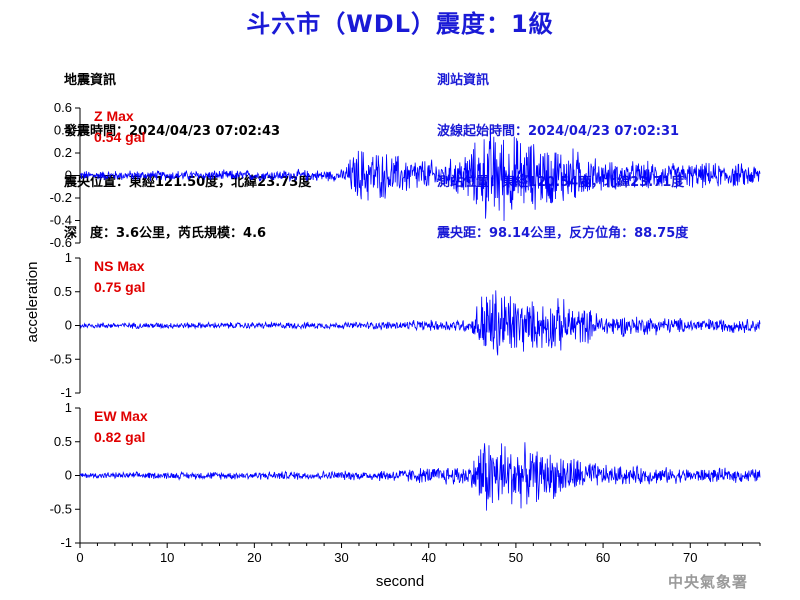 This screenshot has width=800, height=600. What do you see at coordinates (254, 557) in the screenshot?
I see `x-tick-label: 20` at bounding box center [254, 557].